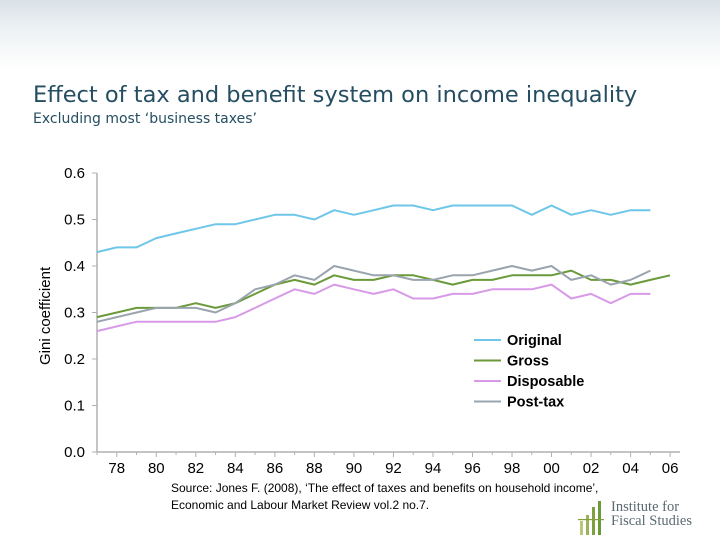 The height and width of the screenshot is (540, 720). What do you see at coordinates (529, 372) in the screenshot?
I see `legend: Original Gross Disposable Post-tax` at bounding box center [529, 372].